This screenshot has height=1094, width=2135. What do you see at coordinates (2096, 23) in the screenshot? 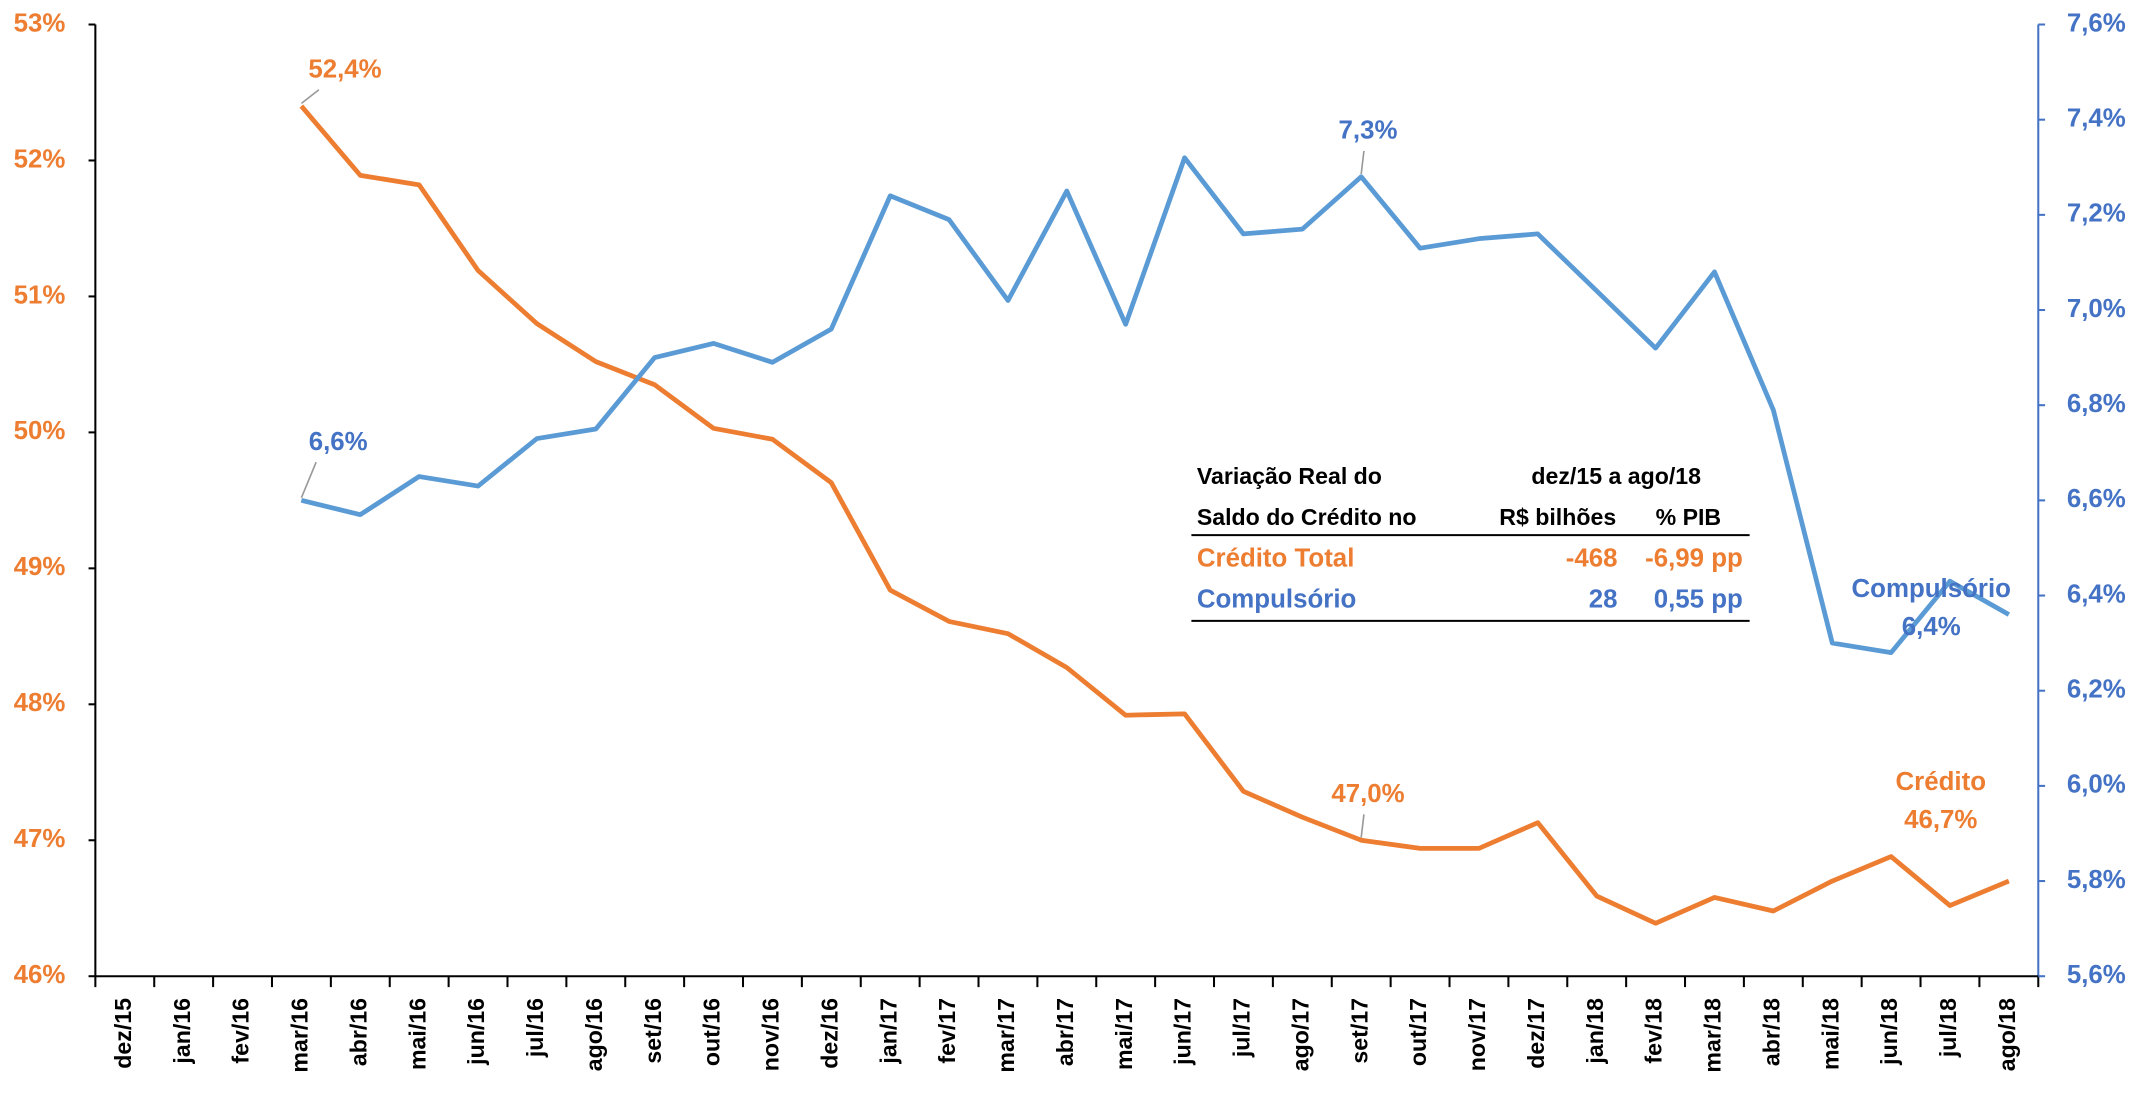
I see `y2-tick-label: 7,6%` at bounding box center [2096, 23].